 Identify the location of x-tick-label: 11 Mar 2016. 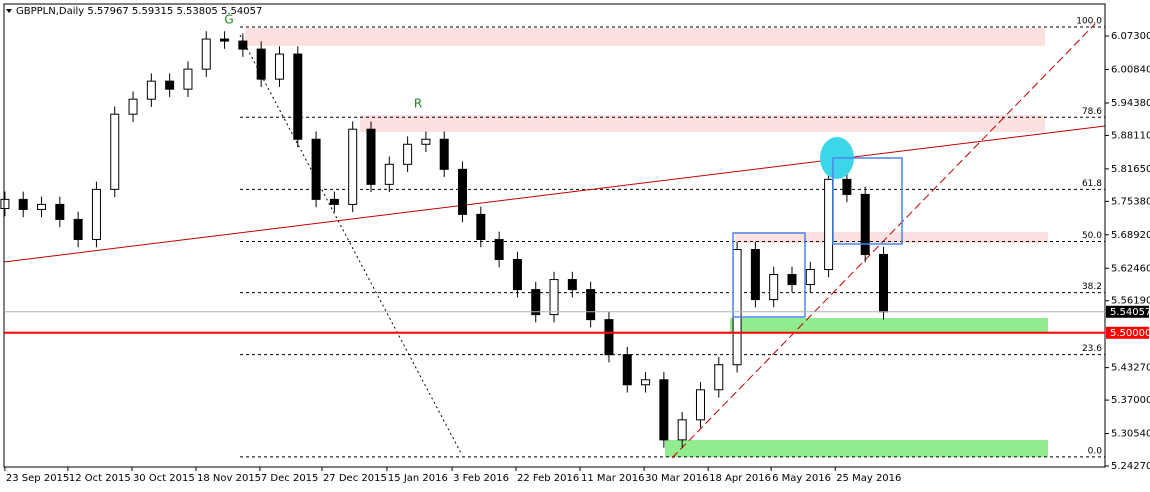
(612, 478).